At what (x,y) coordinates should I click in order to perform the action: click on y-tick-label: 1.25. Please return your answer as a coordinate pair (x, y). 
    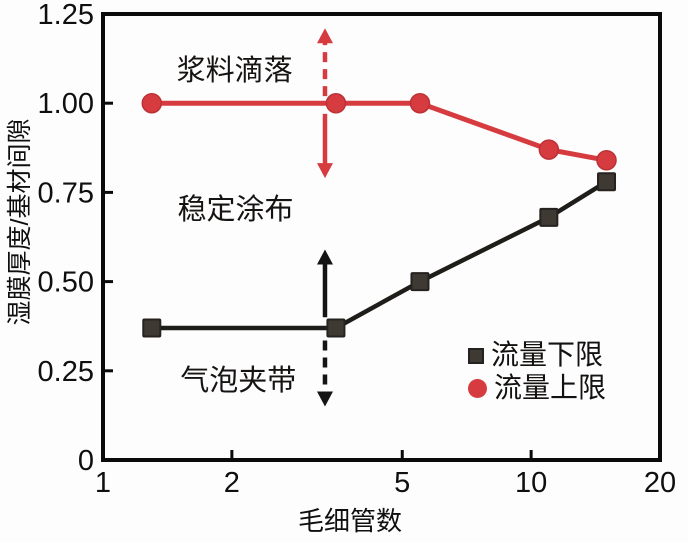
    Looking at the image, I should click on (66, 15).